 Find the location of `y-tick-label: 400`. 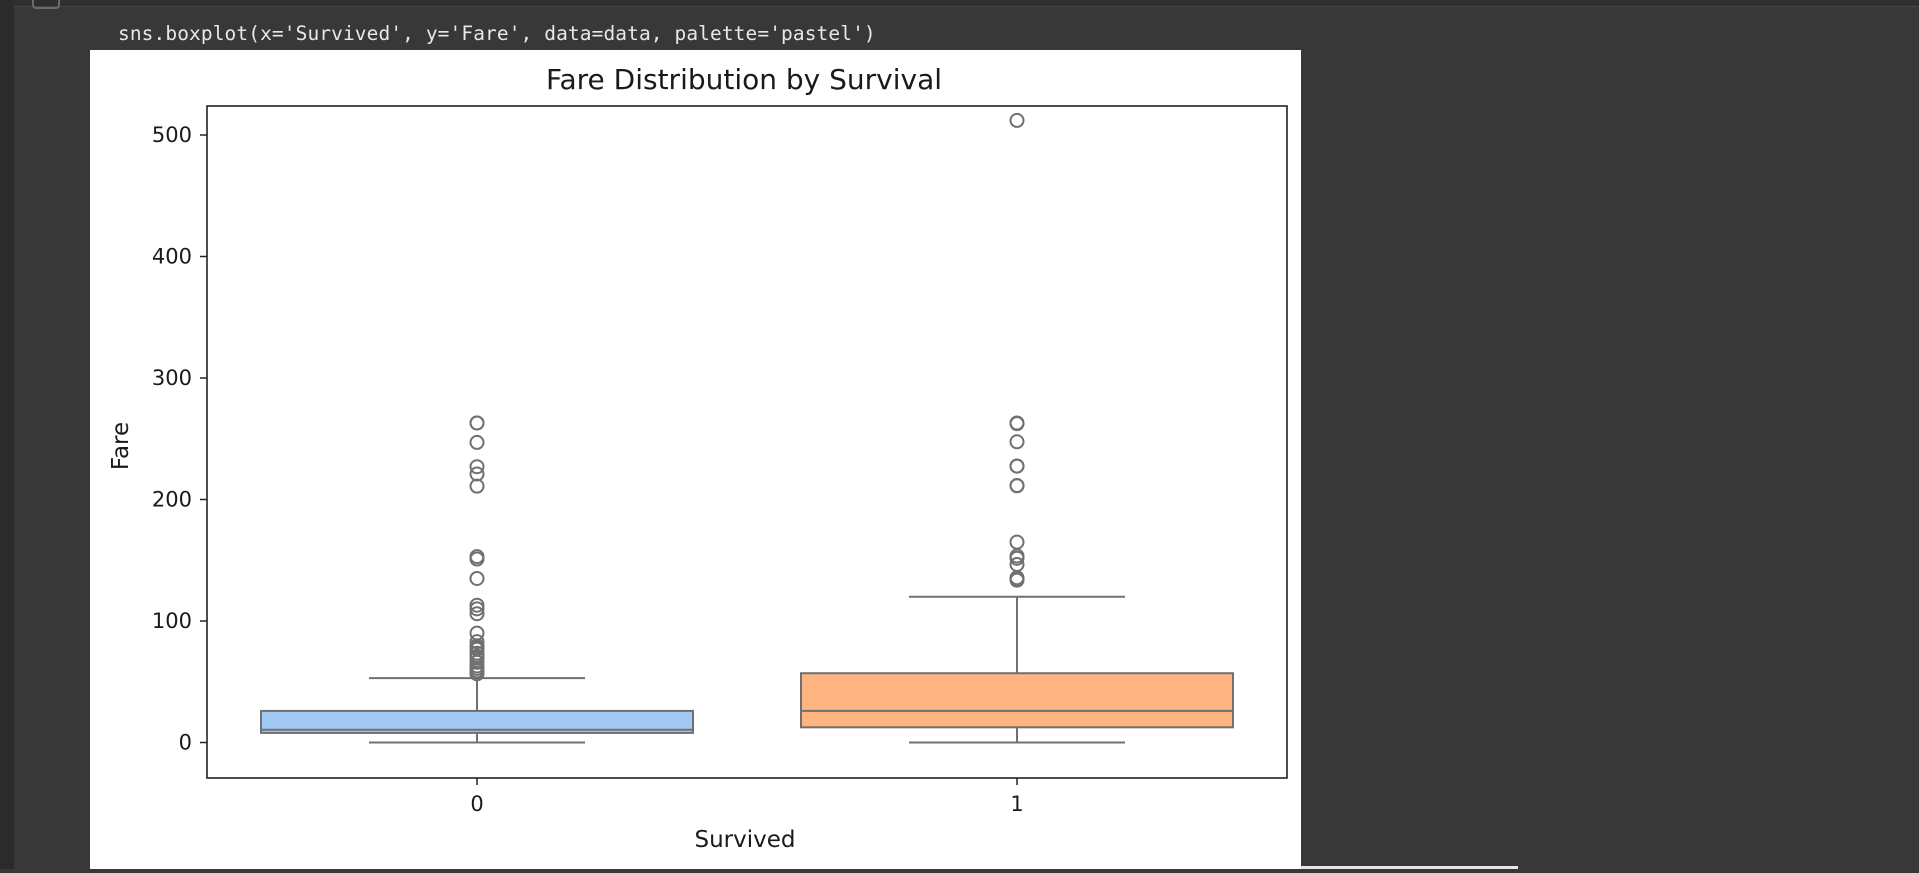

y-tick-label: 400 is located at coordinates (172, 257).